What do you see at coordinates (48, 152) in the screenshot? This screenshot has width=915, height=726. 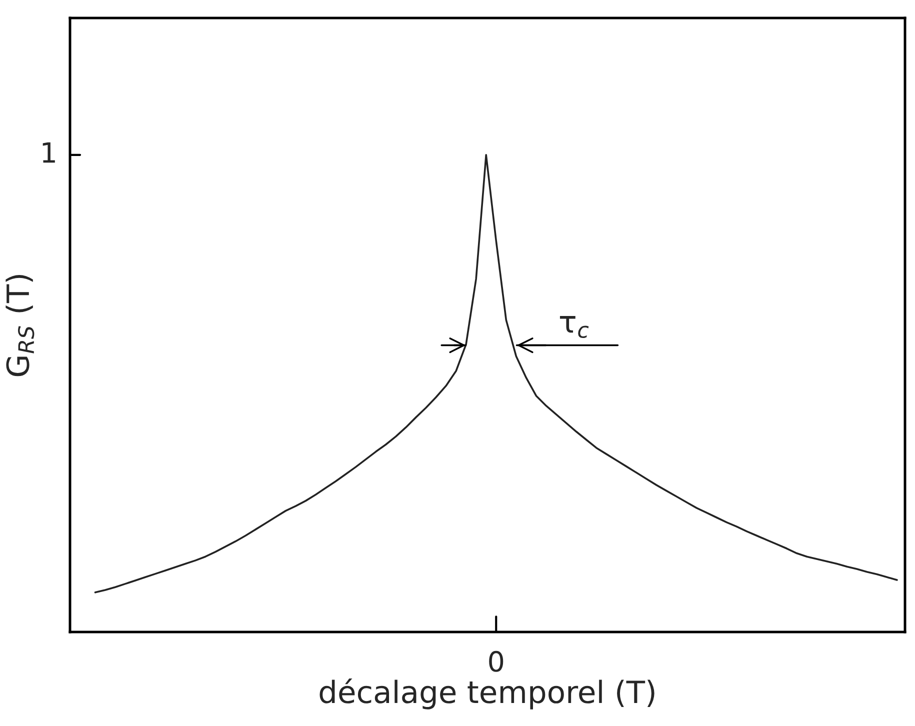 I see `text: 1` at bounding box center [48, 152].